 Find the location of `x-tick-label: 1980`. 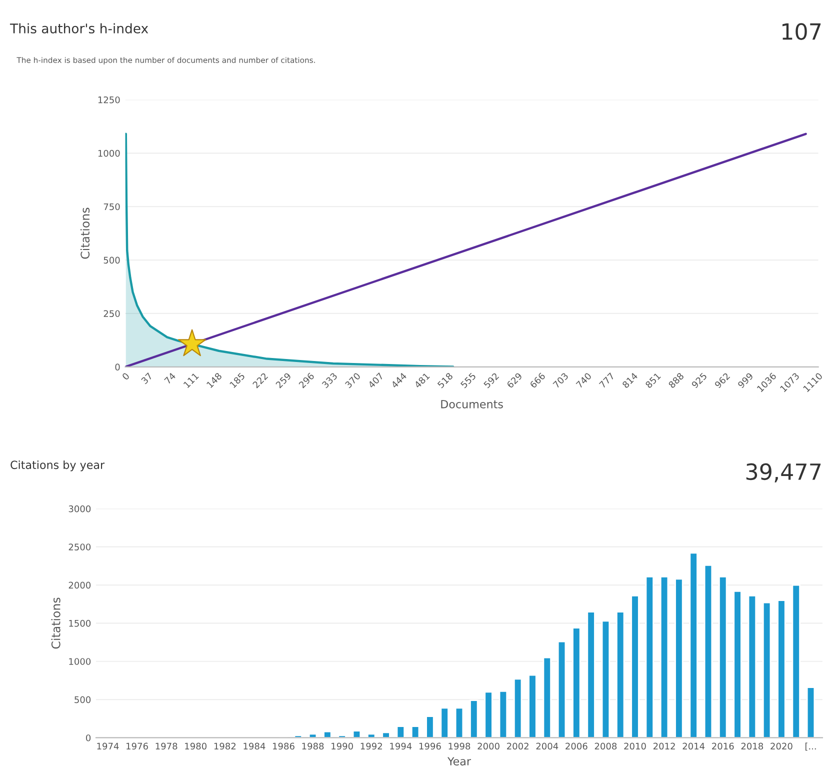

x-tick-label: 1980 is located at coordinates (196, 746).